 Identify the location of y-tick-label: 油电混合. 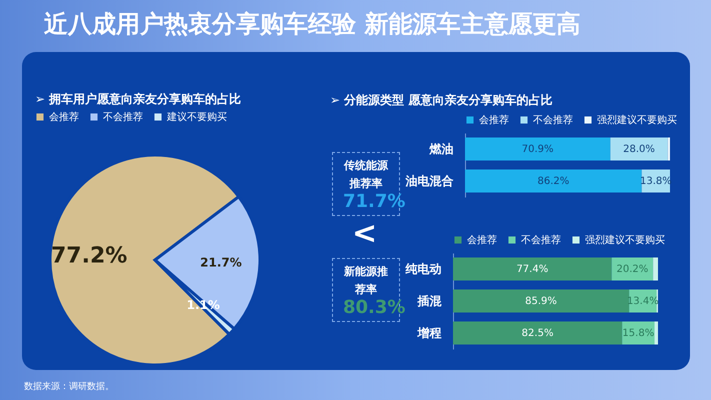
(429, 181).